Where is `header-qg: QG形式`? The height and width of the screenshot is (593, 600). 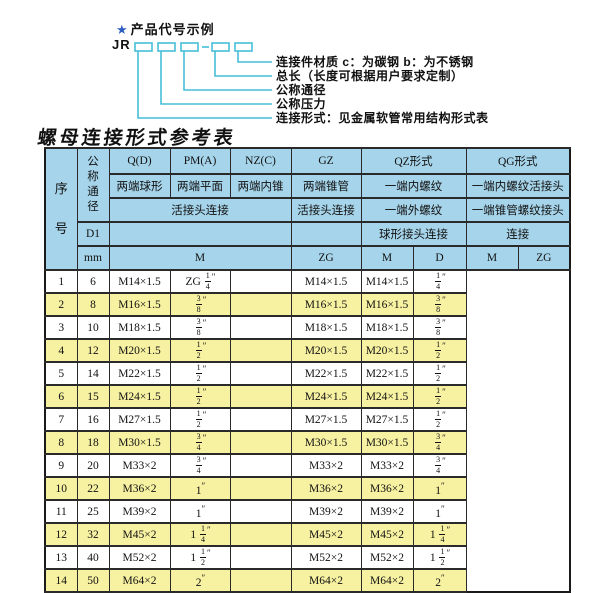
header-qg: QG形式 is located at coordinates (518, 161).